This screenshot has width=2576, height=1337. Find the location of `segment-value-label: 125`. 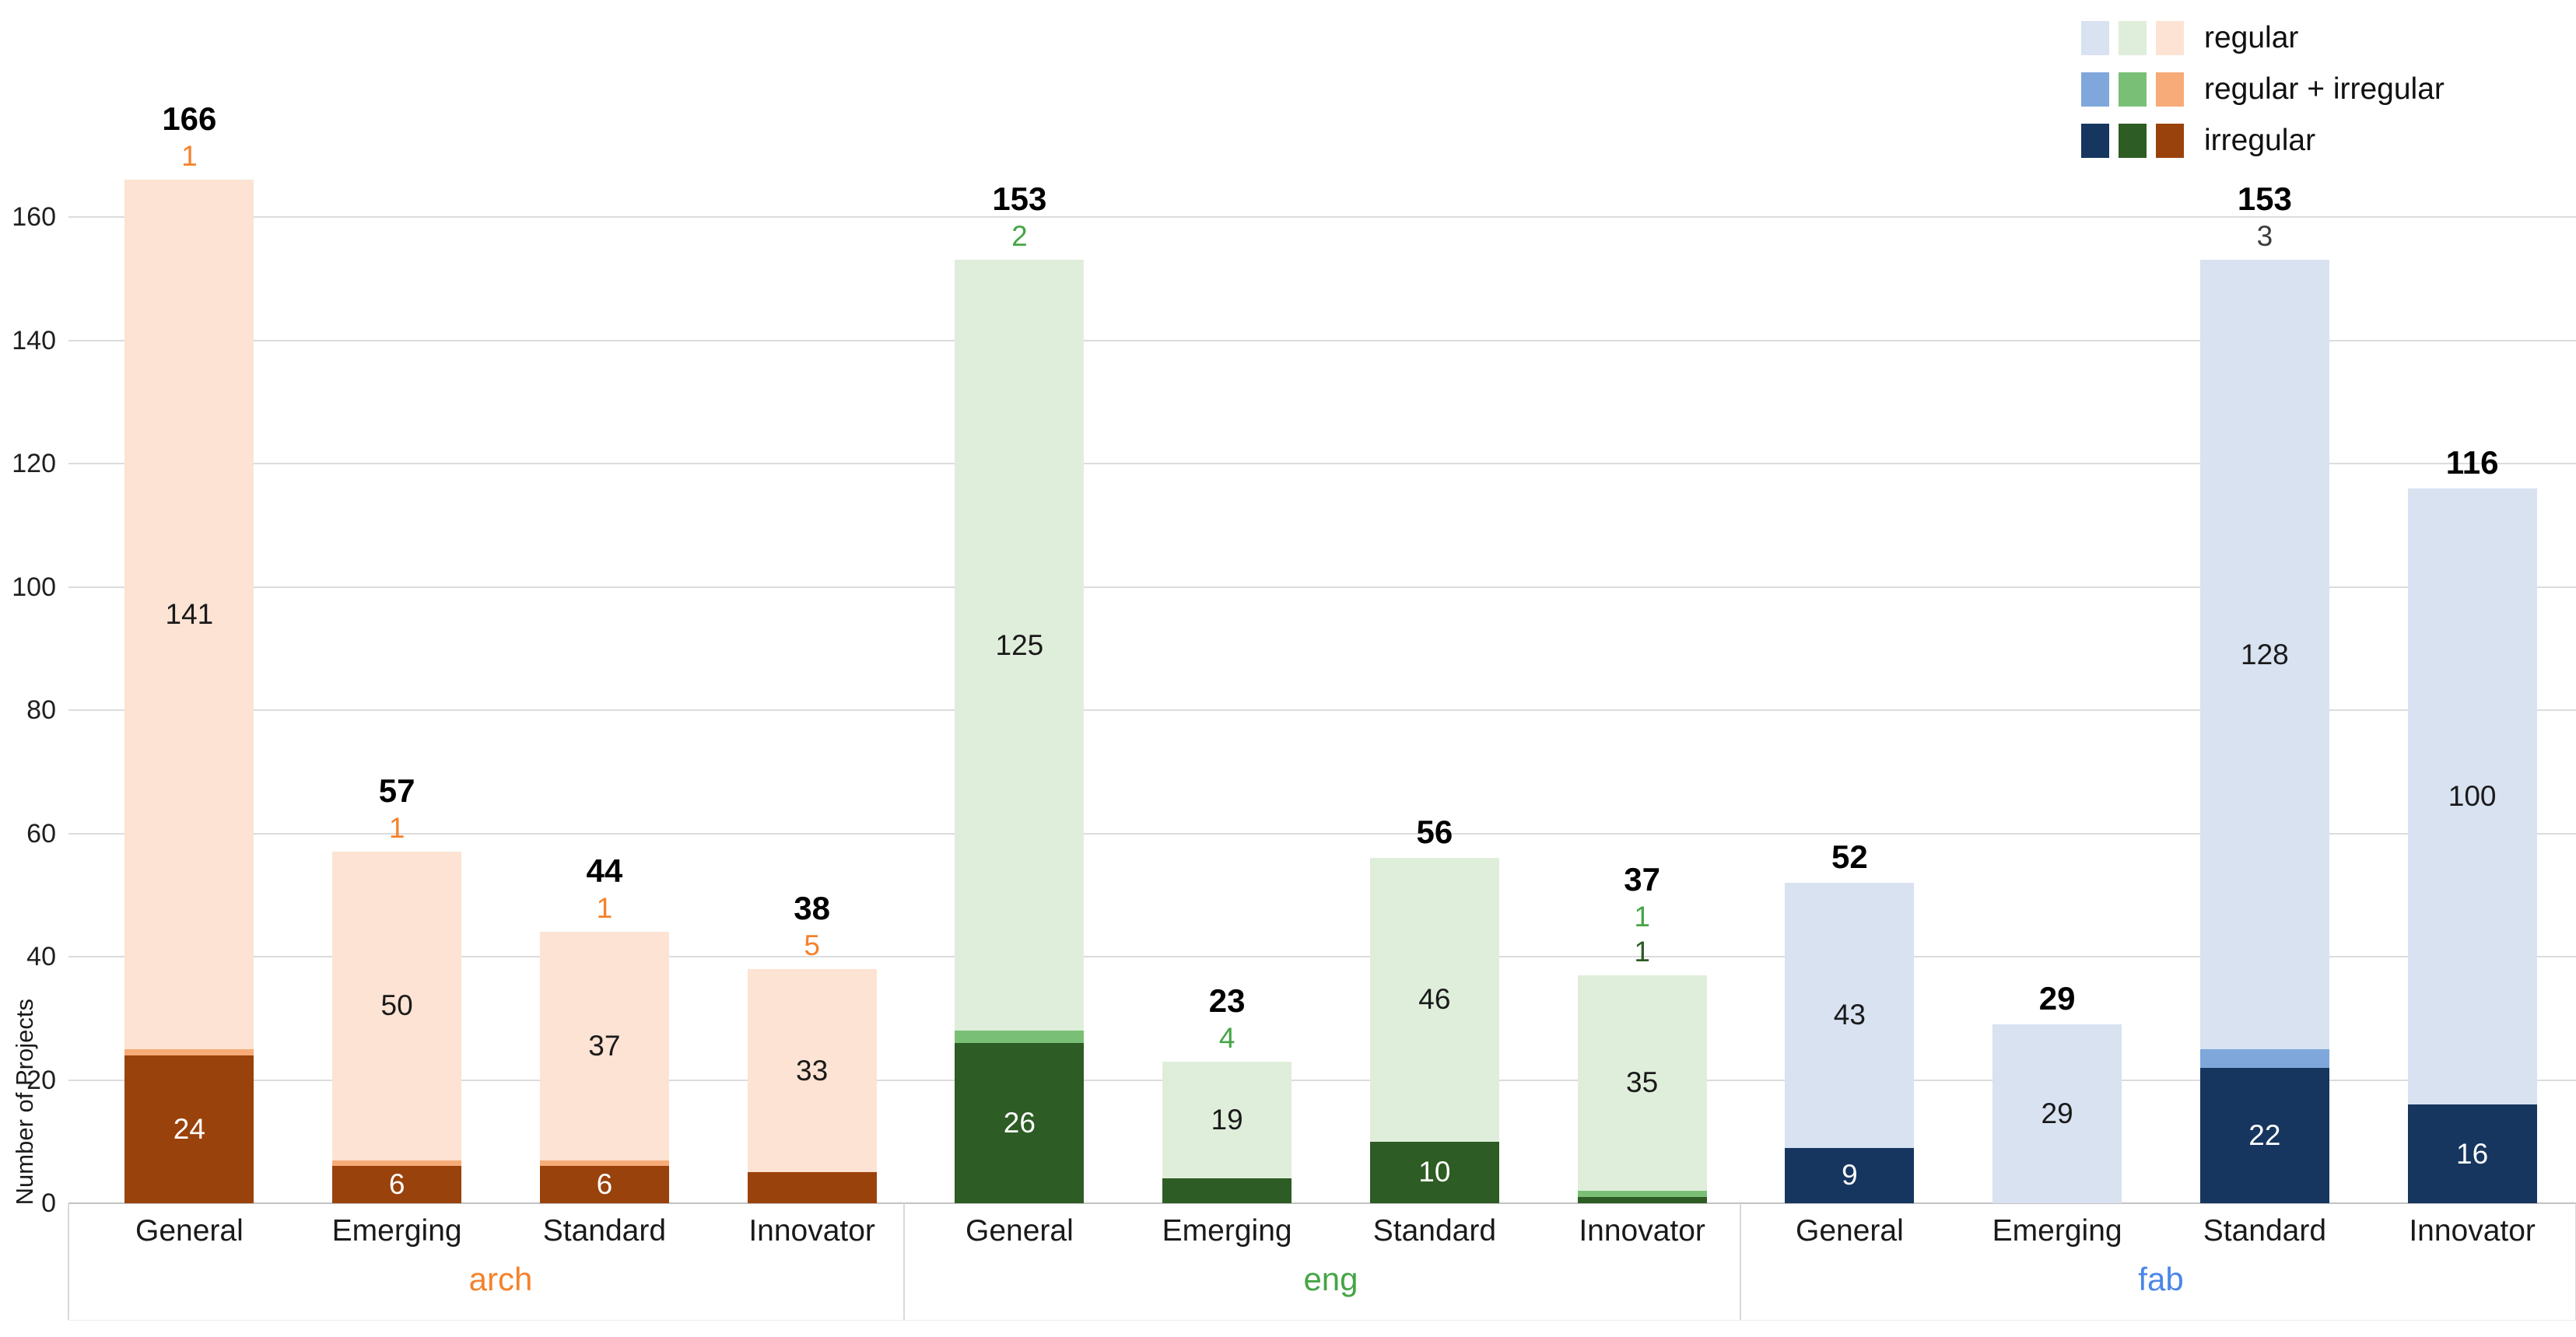

segment-value-label: 125 is located at coordinates (1020, 645).